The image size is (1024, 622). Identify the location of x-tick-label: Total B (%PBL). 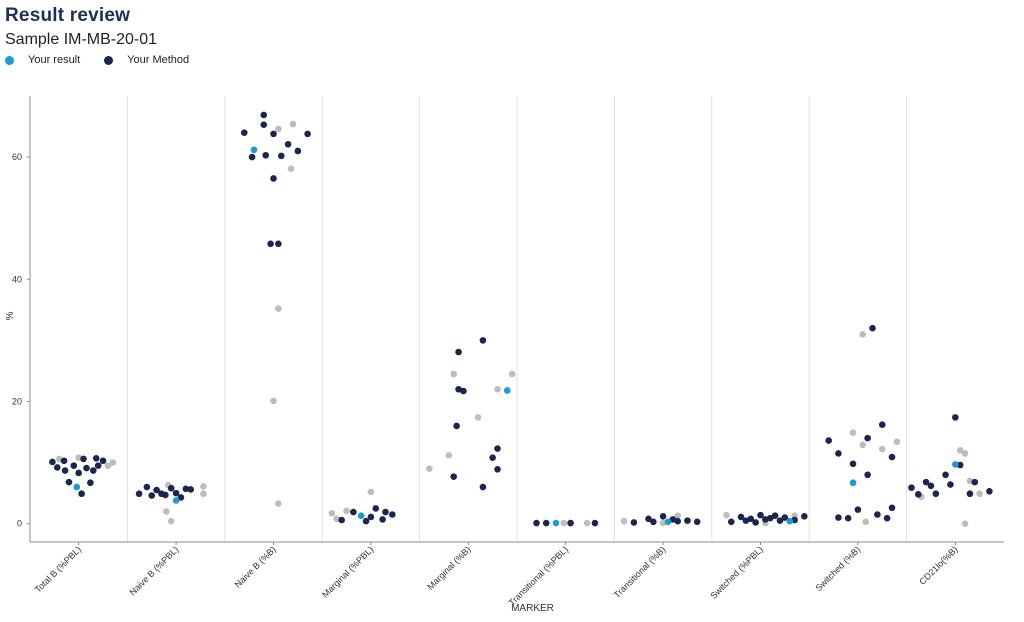
(58, 569).